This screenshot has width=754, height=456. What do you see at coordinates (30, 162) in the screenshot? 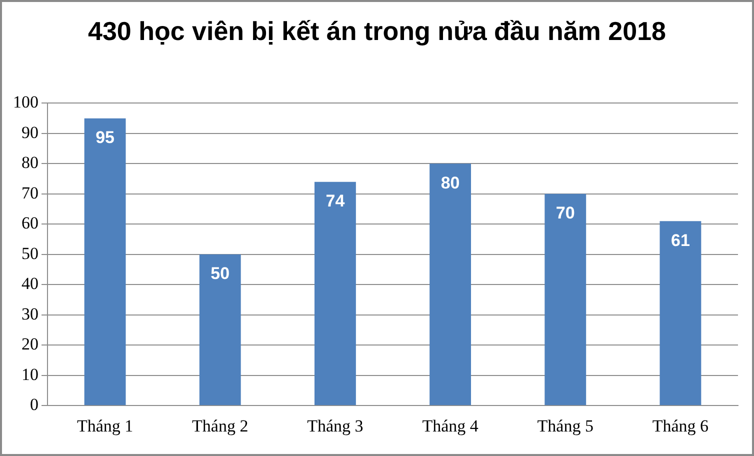
I see `y-tick-label: 80` at bounding box center [30, 162].